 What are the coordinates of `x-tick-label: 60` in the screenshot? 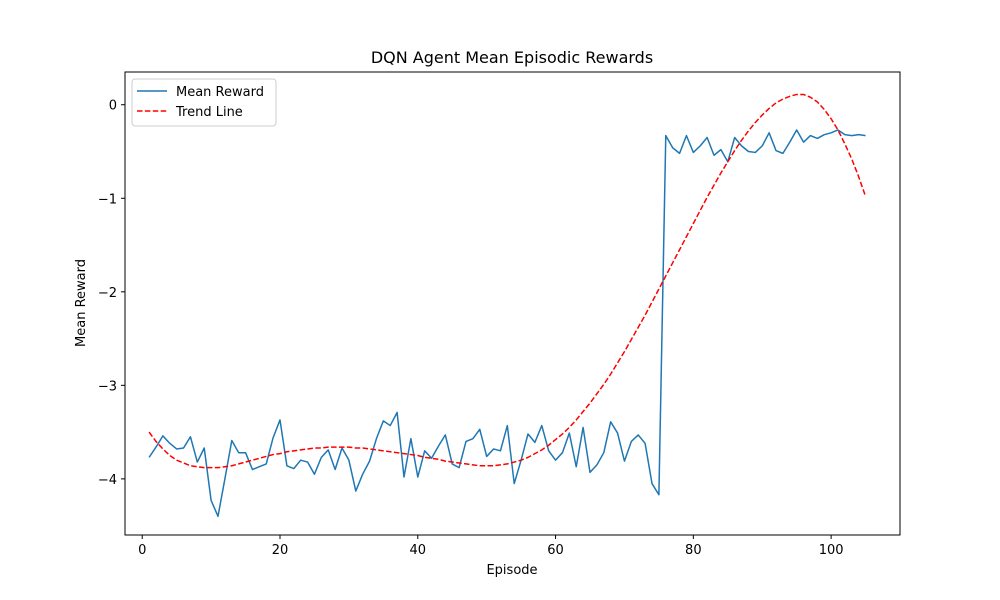 It's located at (555, 550).